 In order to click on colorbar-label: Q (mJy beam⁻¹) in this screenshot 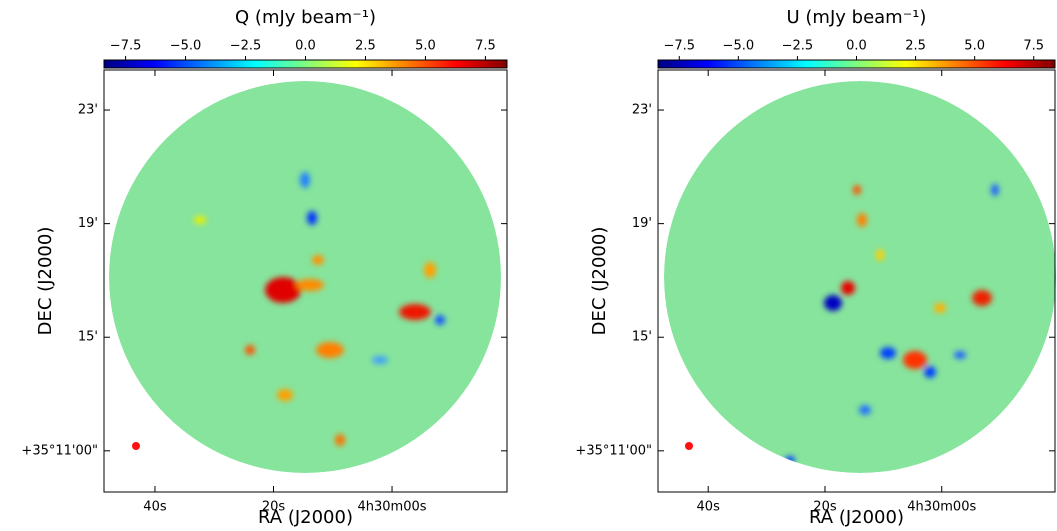, I will do `click(305, 17)`.